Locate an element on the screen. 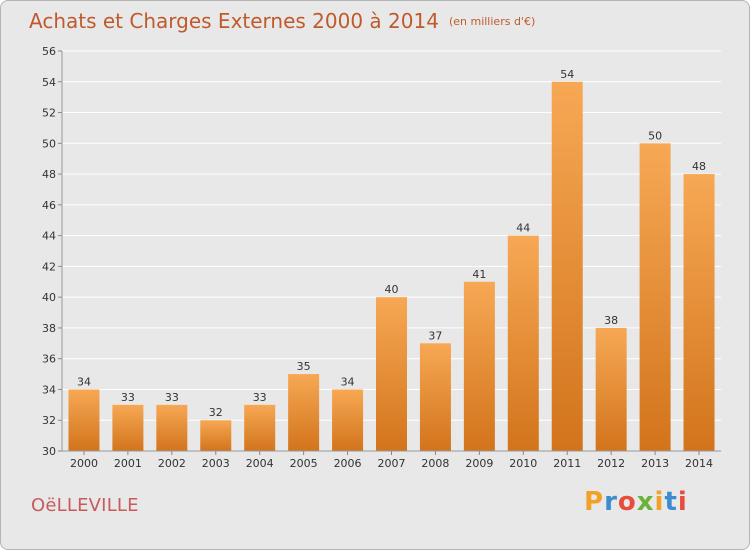 The height and width of the screenshot is (550, 750). value-label: 38 is located at coordinates (611, 320).